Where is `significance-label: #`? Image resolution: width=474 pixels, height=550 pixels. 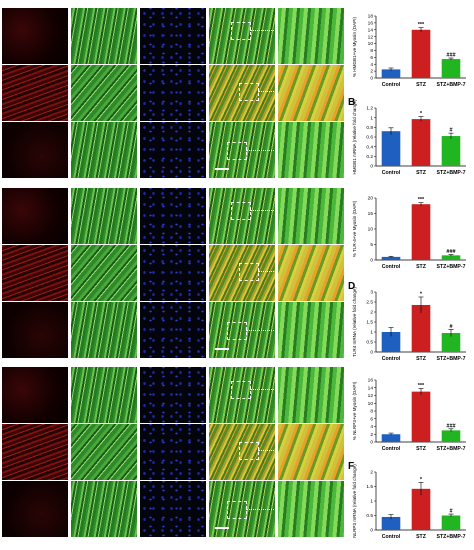
significance-label: # is located at coordinates (450, 131).